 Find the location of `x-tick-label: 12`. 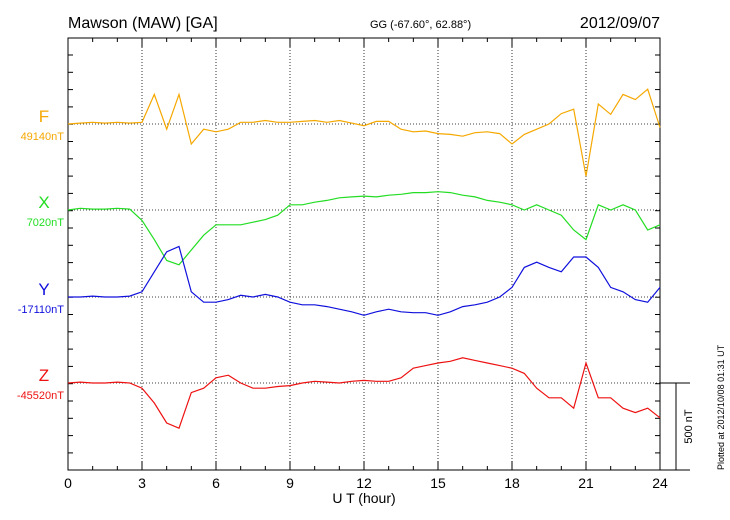

x-tick-label: 12 is located at coordinates (364, 483).